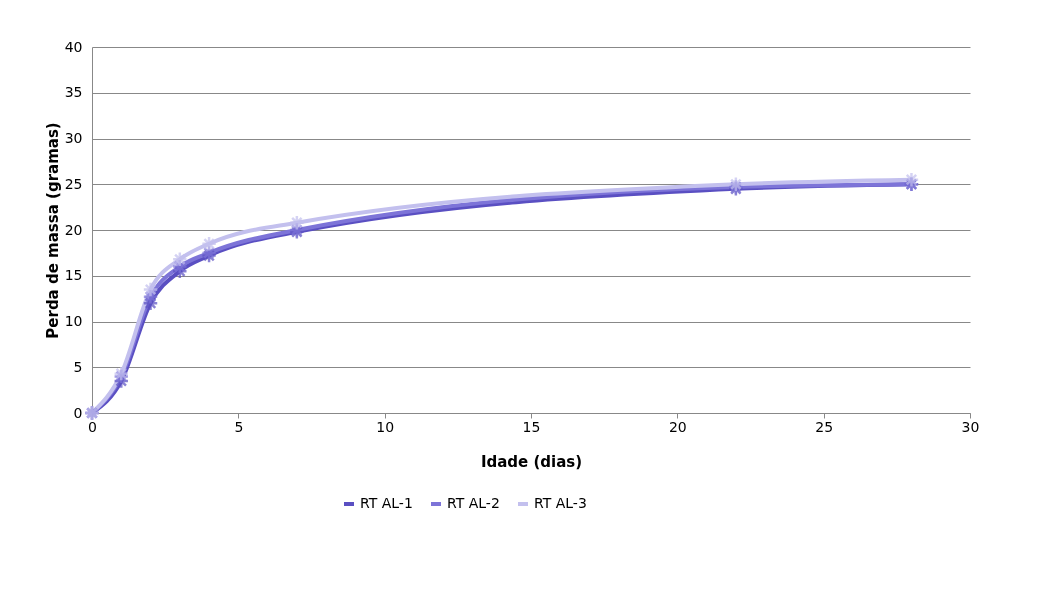 This screenshot has width=1058, height=609. Describe the element at coordinates (78, 412) in the screenshot. I see `y-tick-label: 0` at that location.